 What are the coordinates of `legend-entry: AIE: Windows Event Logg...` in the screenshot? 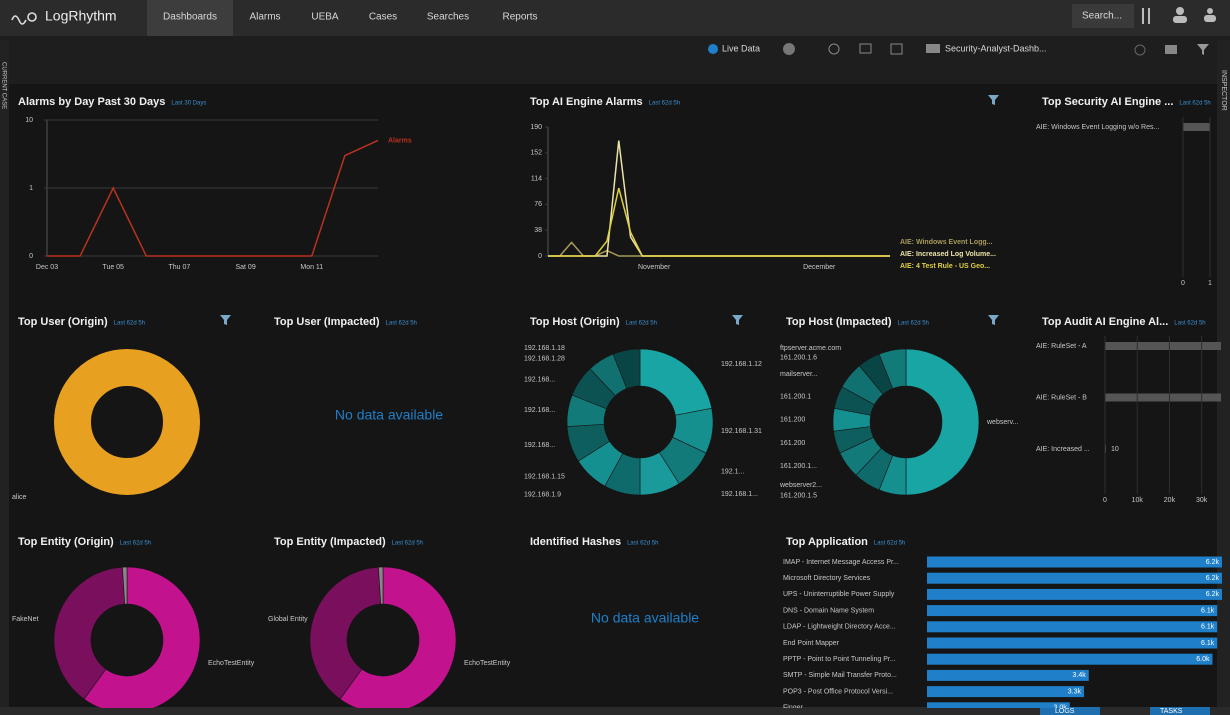 It's located at (946, 242).